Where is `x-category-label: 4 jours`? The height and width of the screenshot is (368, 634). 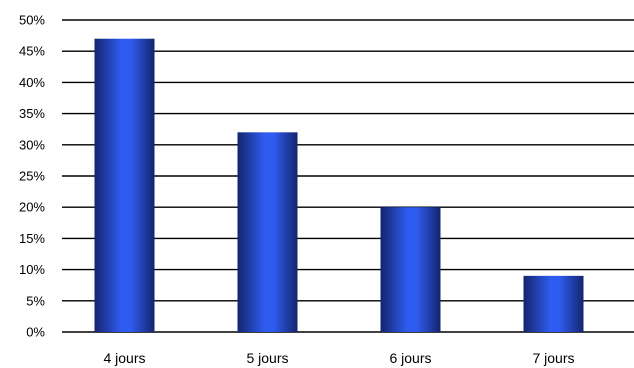
x-category-label: 4 jours is located at coordinates (124, 358).